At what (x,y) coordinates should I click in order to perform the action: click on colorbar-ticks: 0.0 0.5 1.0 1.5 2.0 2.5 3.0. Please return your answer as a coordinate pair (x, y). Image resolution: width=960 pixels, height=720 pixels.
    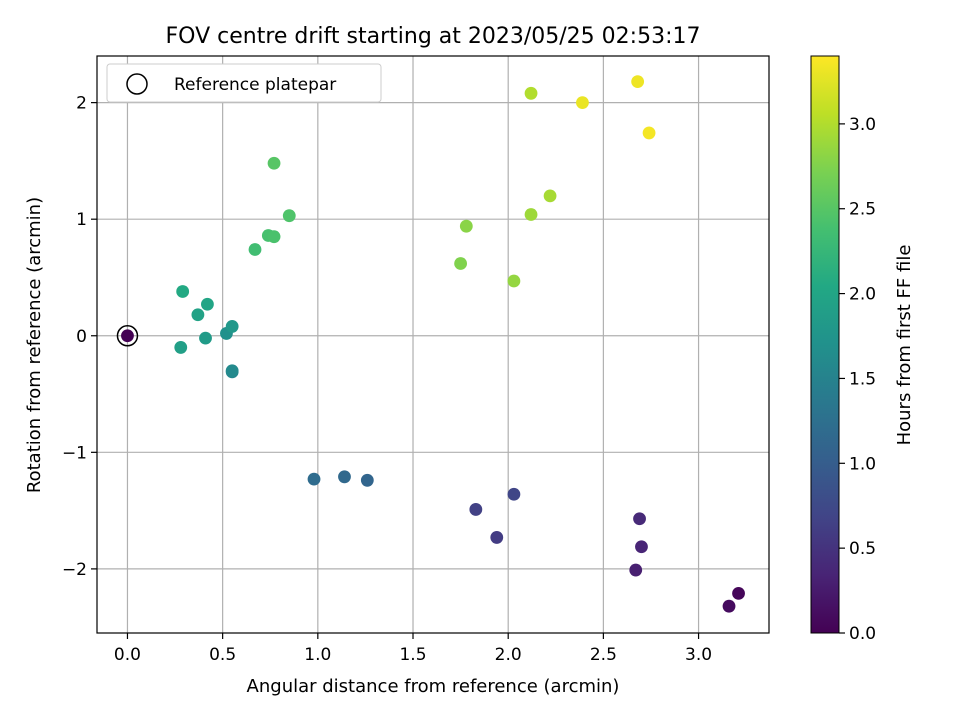
    Looking at the image, I should click on (857, 379).